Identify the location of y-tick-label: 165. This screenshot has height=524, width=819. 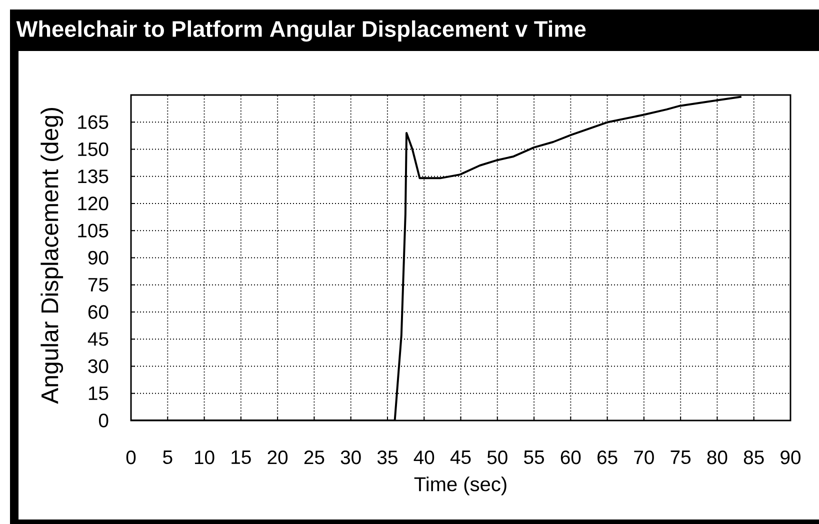
(93, 122).